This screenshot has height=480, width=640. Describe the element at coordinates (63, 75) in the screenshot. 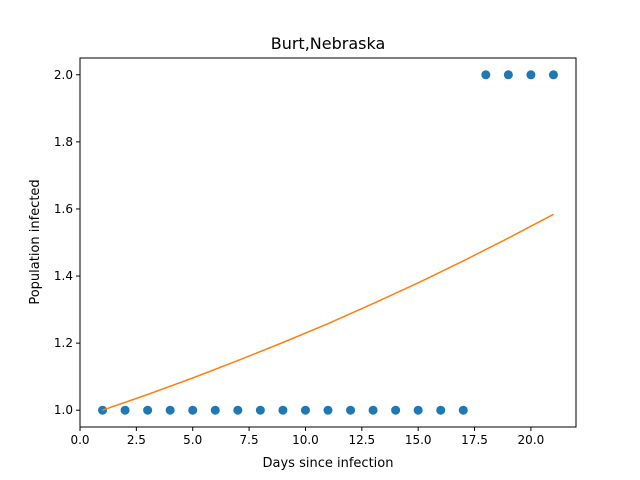

I see `y-tick-label: 2.0` at that location.